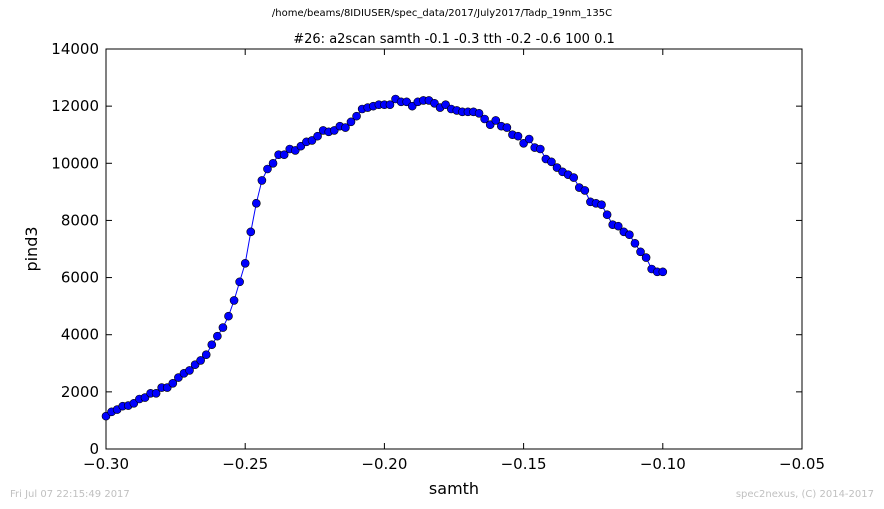 Image resolution: width=884 pixels, height=509 pixels. I want to click on x-tick-label: −0.15, so click(524, 464).